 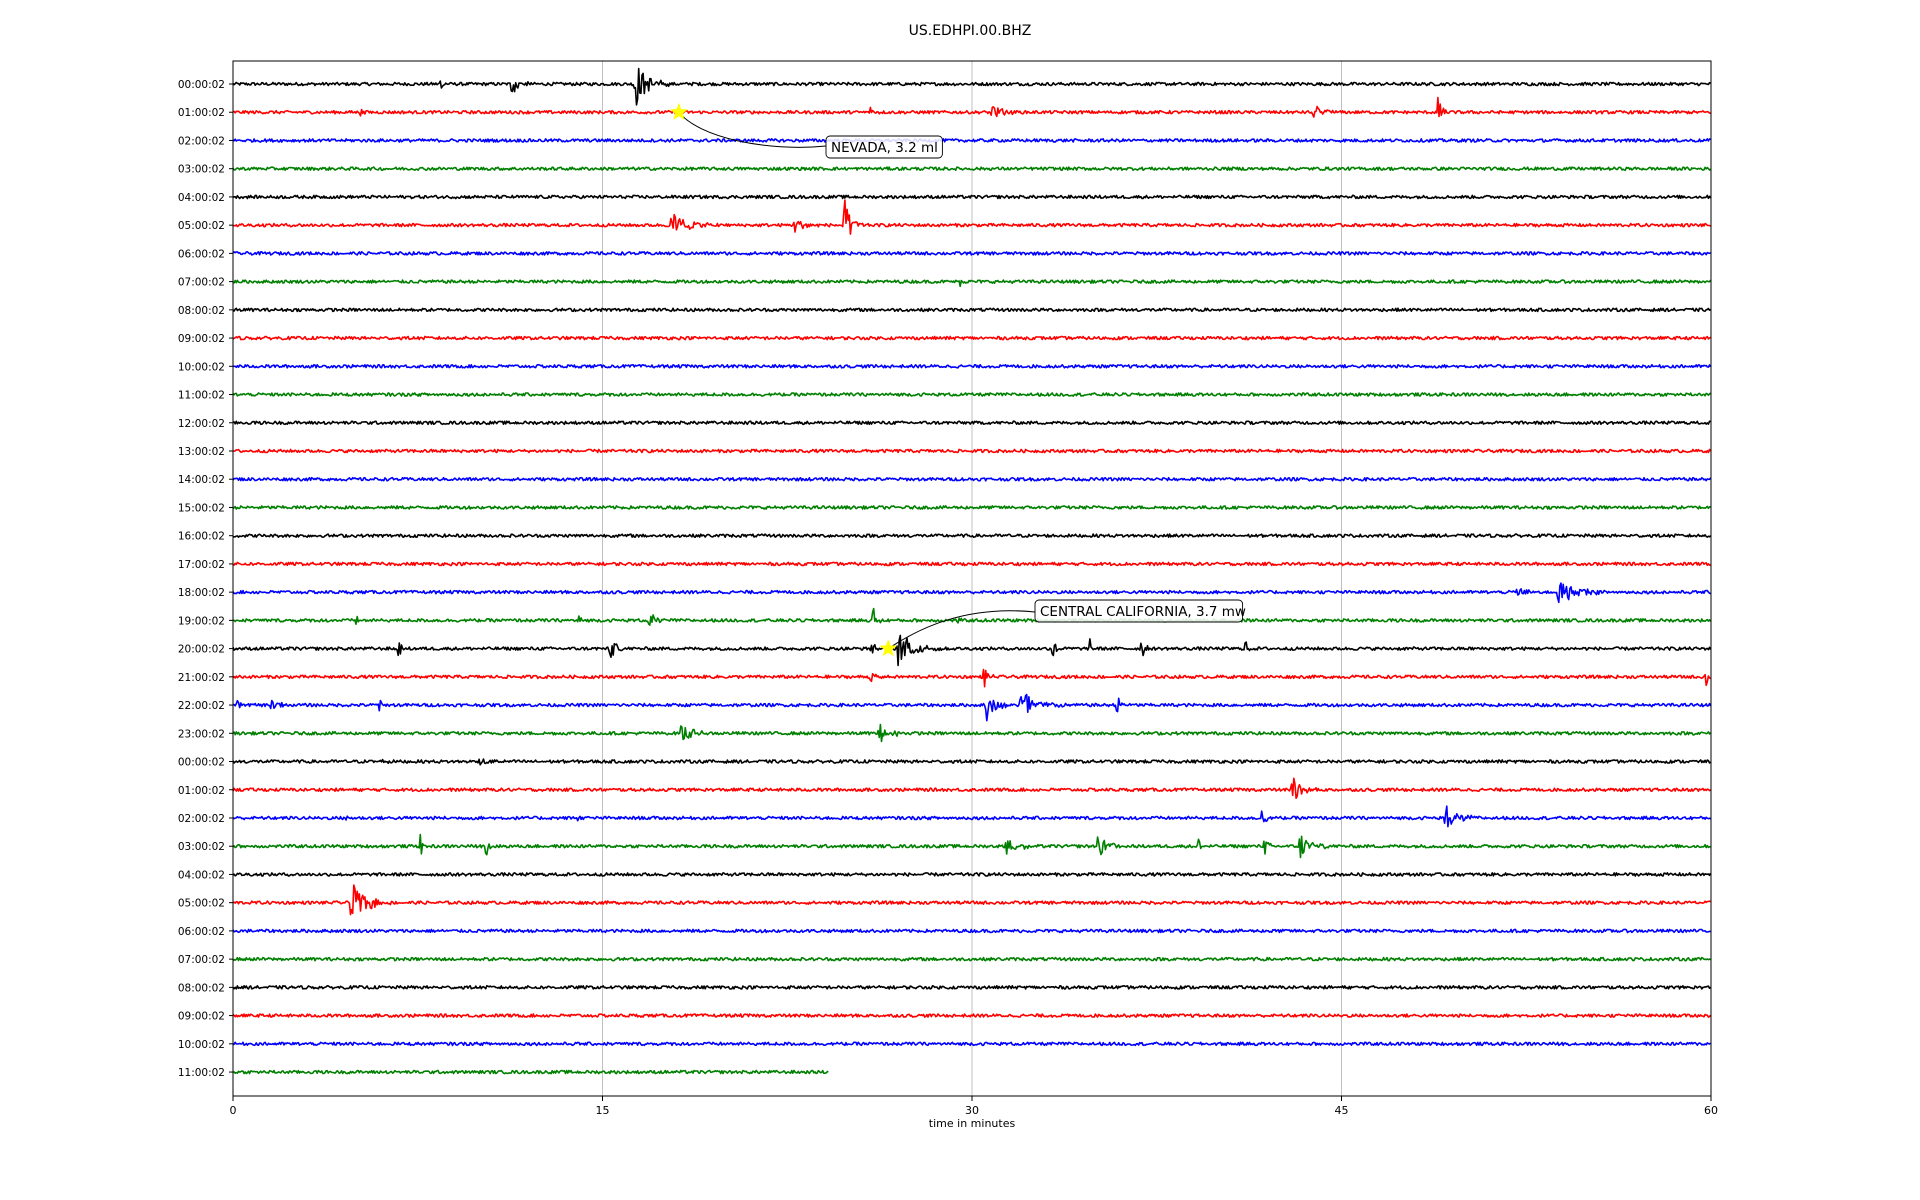 What do you see at coordinates (1711, 1110) in the screenshot?
I see `x-tick-label-4: 60` at bounding box center [1711, 1110].